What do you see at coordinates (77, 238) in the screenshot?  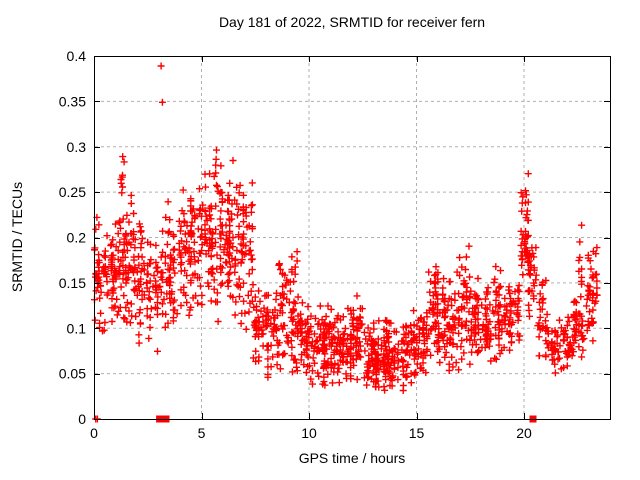 I see `y-tick-label: 0.2` at bounding box center [77, 238].